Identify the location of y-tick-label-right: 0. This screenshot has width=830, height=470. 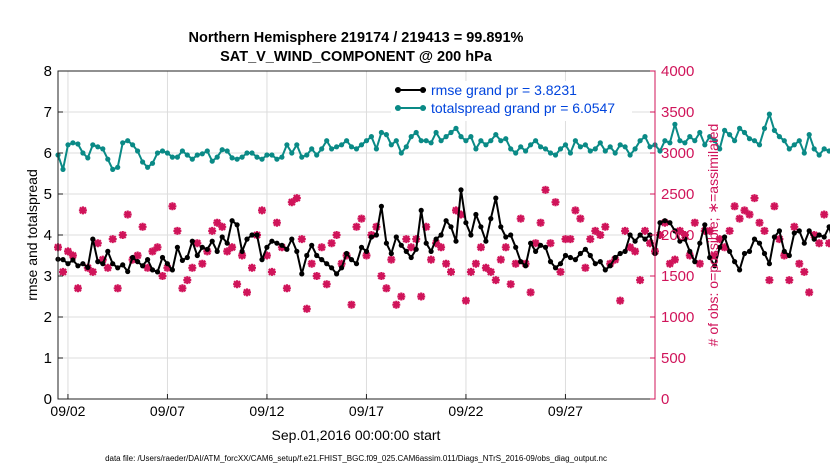
(665, 399).